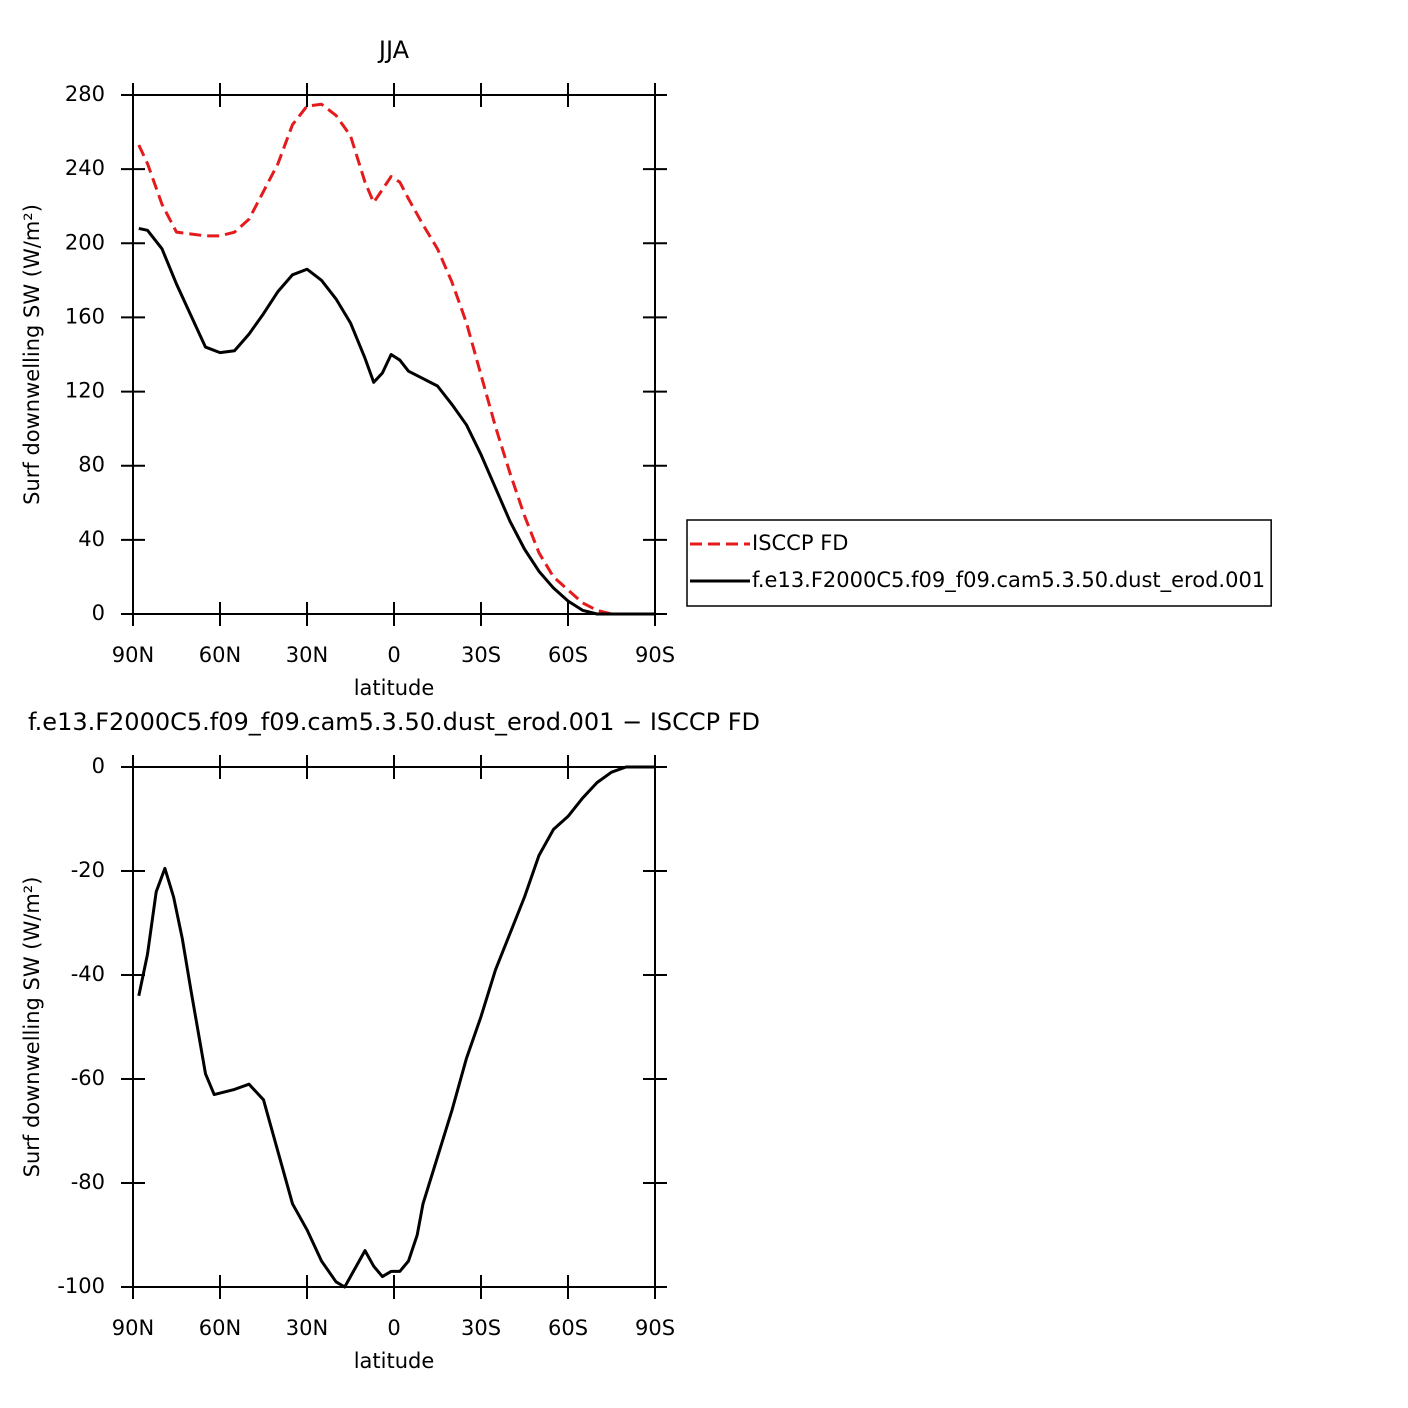  What do you see at coordinates (88, 974) in the screenshot?
I see `y-tick-label: -40` at bounding box center [88, 974].